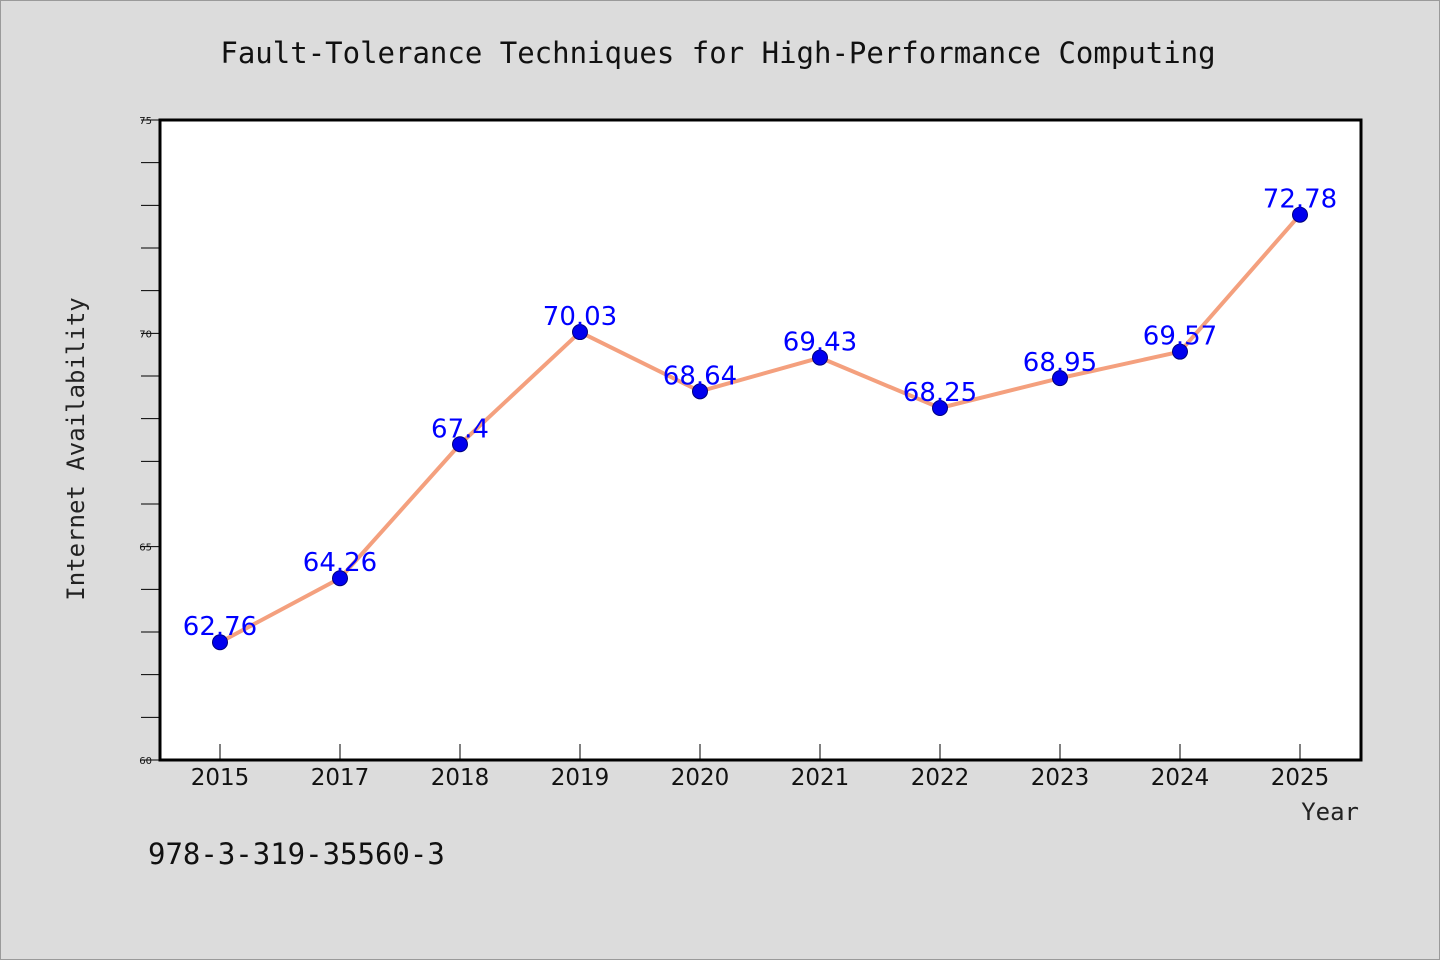 The height and width of the screenshot is (960, 1440). What do you see at coordinates (145, 548) in the screenshot?
I see `y-tick-label: 65` at bounding box center [145, 548].